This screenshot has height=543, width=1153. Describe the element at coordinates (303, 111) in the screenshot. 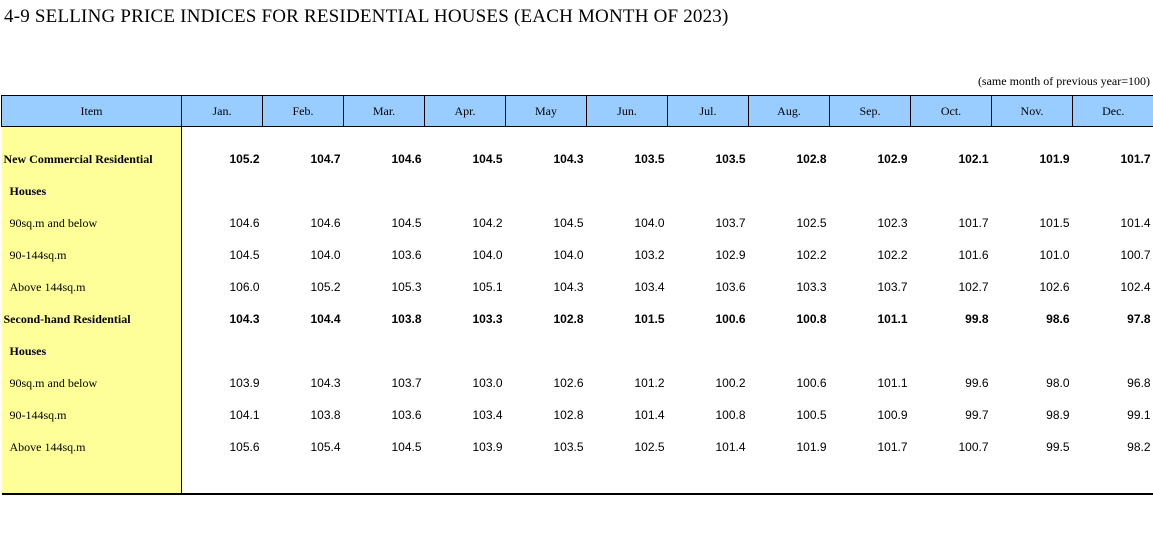

I see `column-header-month: Feb.` at that location.